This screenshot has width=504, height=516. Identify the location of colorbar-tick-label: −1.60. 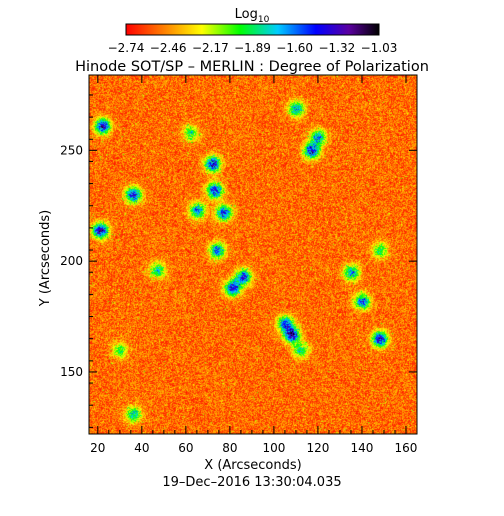
(294, 48).